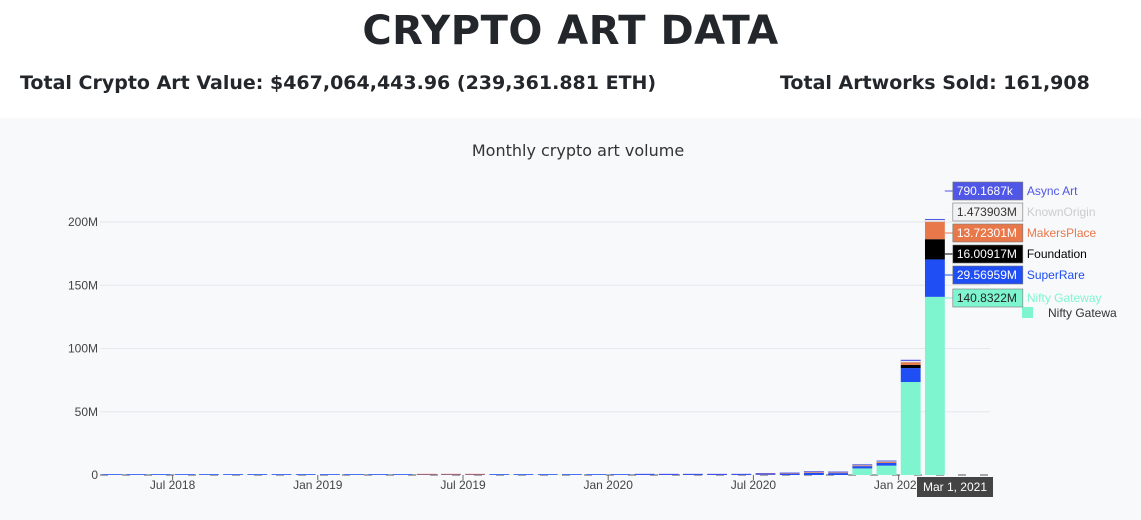  I want to click on y-tick-label: 0, so click(94, 475).